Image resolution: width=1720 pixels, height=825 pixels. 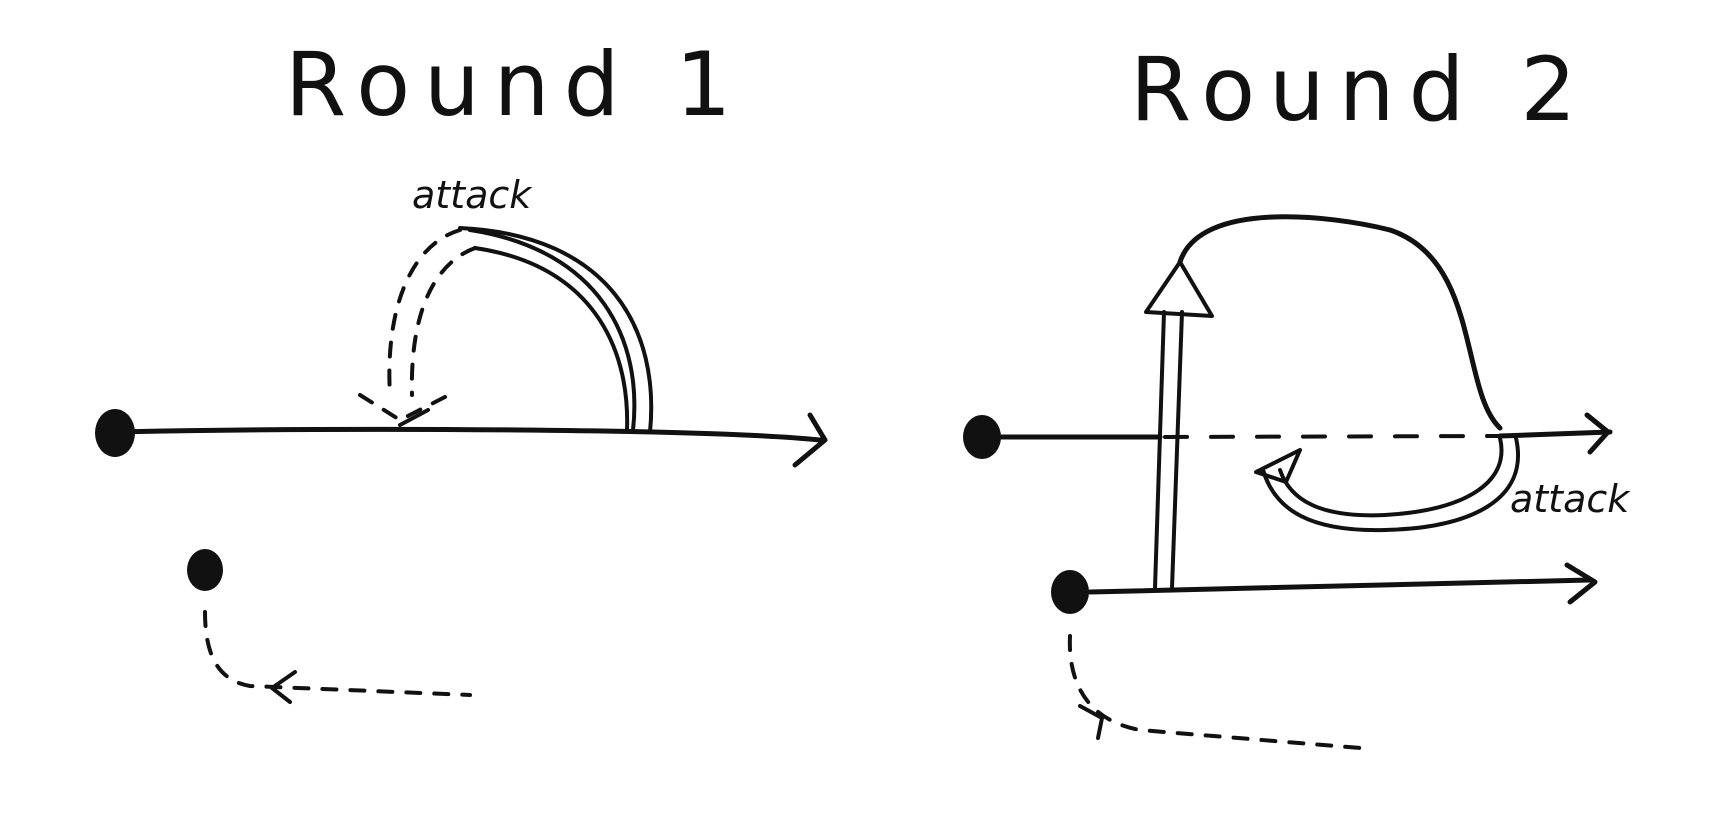 I want to click on round-2-bottom-line, so click(x=1340, y=586).